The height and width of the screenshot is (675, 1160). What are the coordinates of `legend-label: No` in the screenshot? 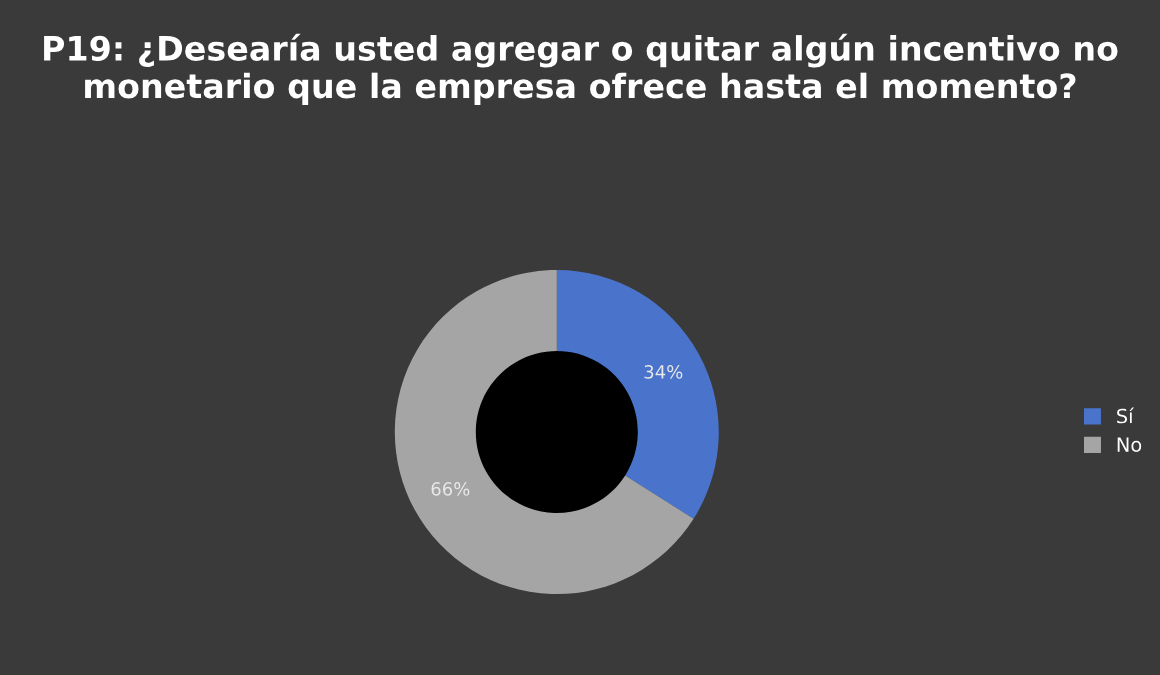 It's located at (1129, 444).